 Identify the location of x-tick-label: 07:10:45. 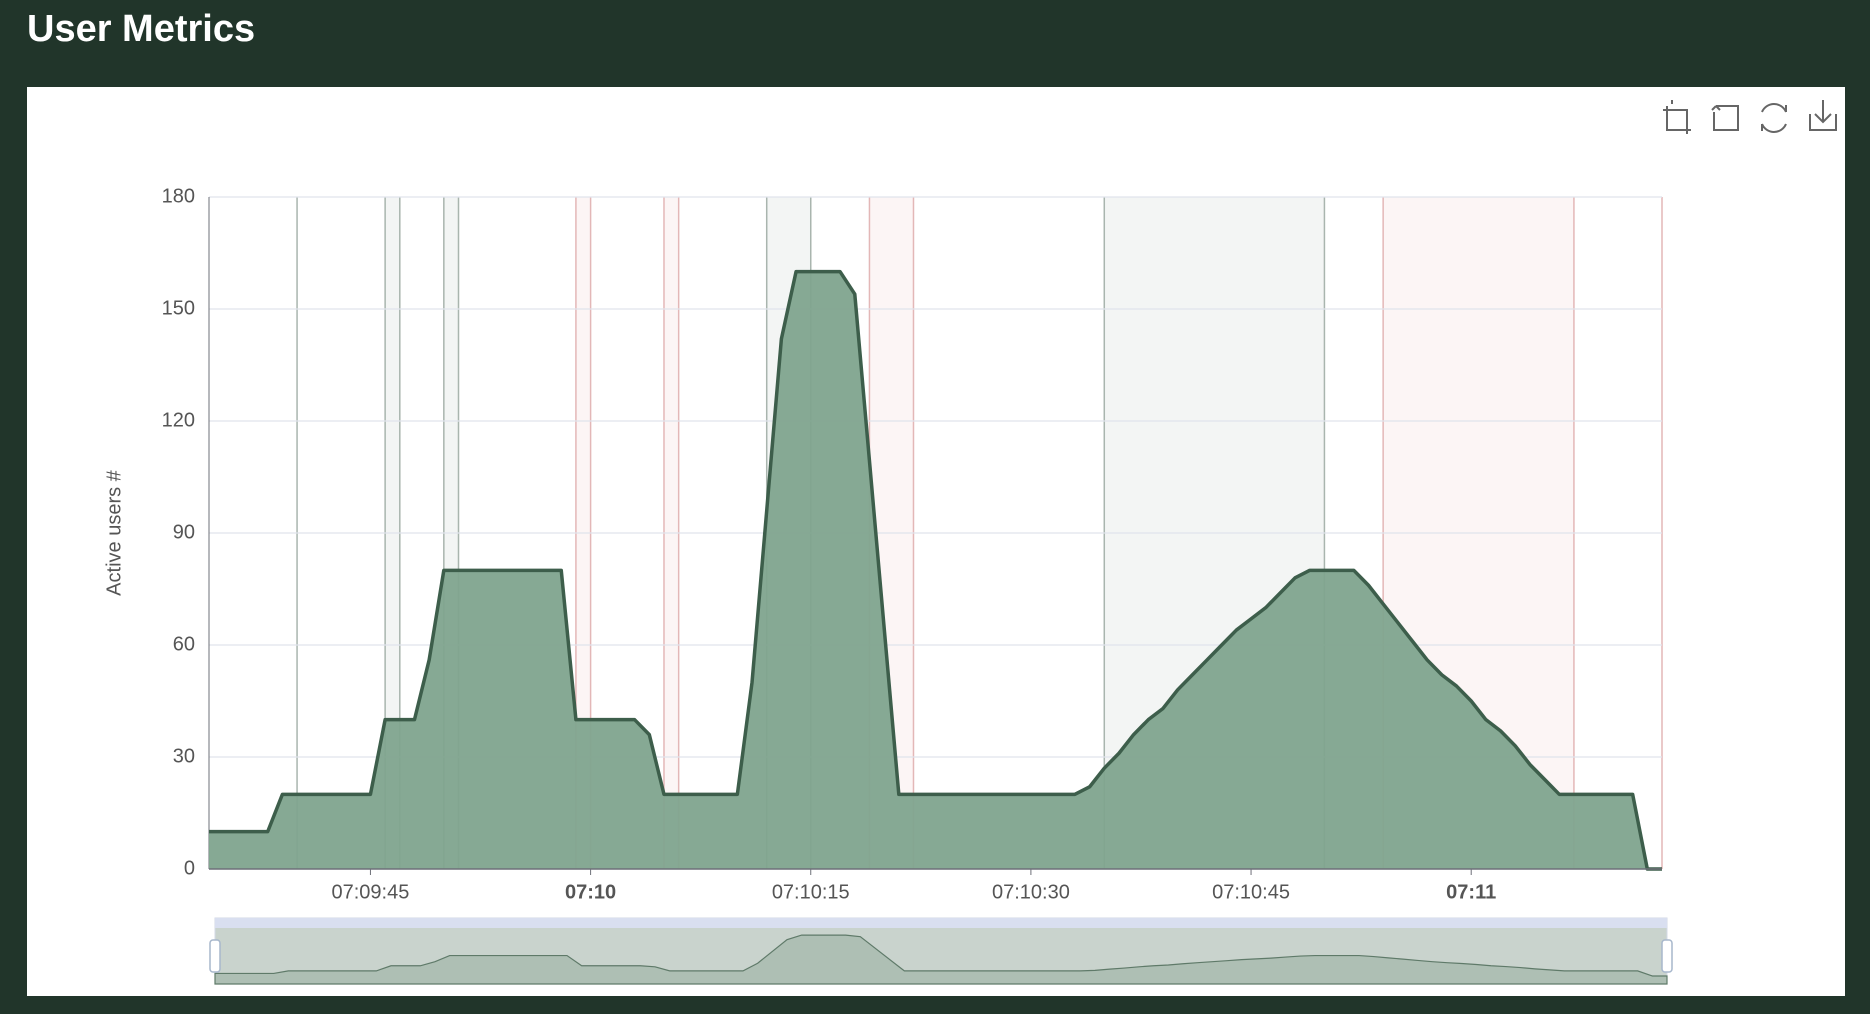
(1251, 892).